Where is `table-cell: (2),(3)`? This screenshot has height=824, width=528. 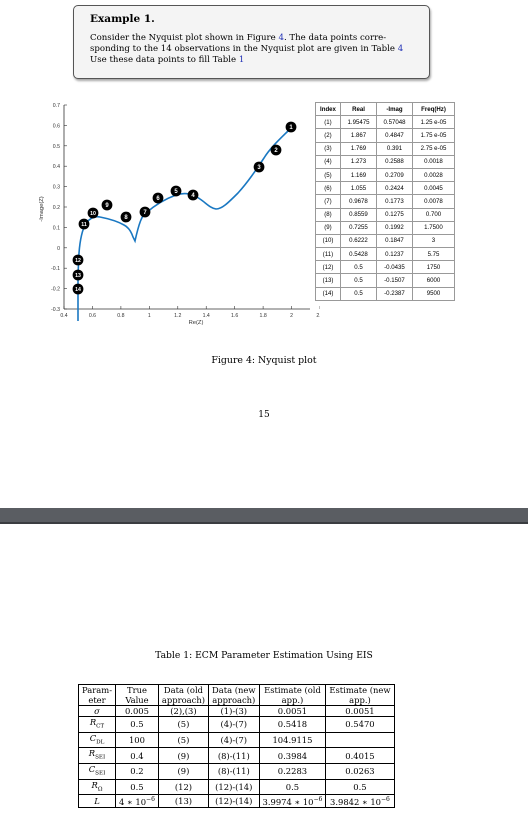
table-cell: (2),(3) is located at coordinates (183, 711).